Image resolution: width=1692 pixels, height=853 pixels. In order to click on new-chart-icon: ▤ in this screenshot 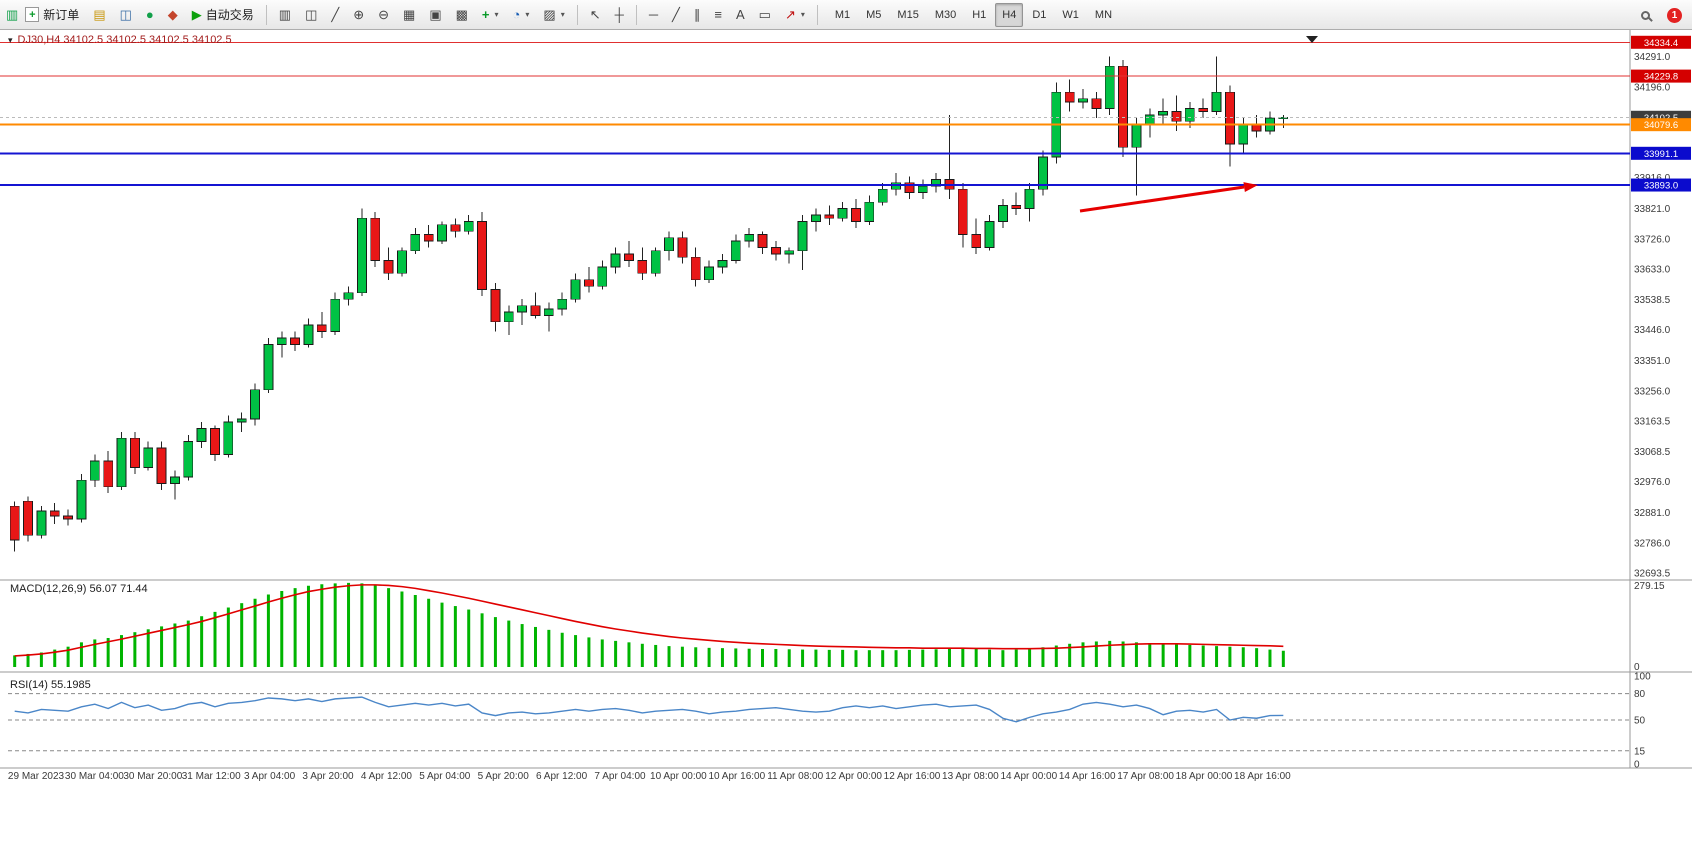, I will do `click(99, 14)`.